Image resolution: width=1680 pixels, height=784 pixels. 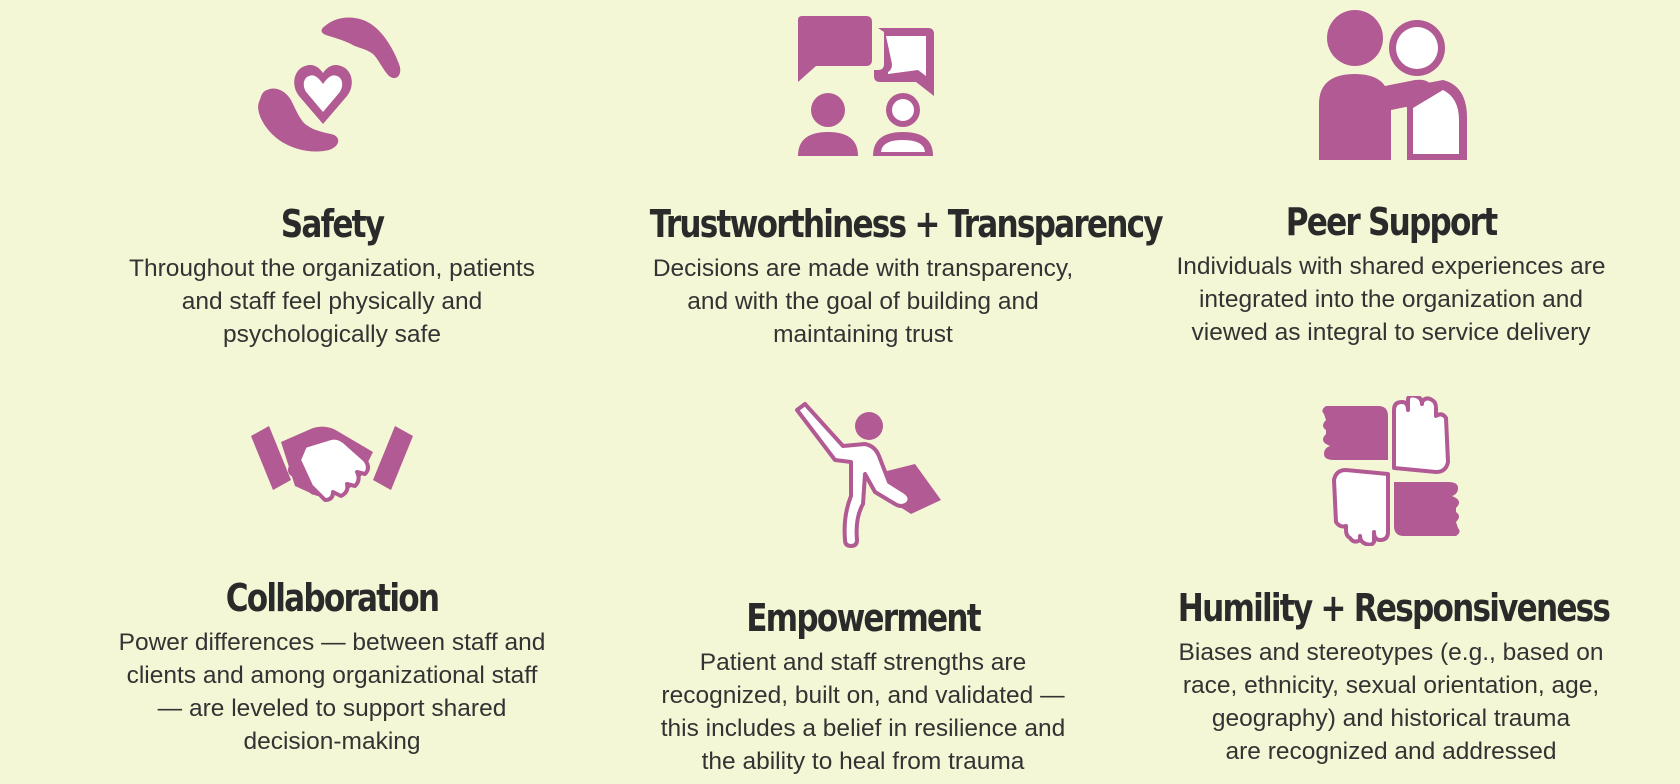 I want to click on description-line: Throughout the organization, patients, so click(x=332, y=268).